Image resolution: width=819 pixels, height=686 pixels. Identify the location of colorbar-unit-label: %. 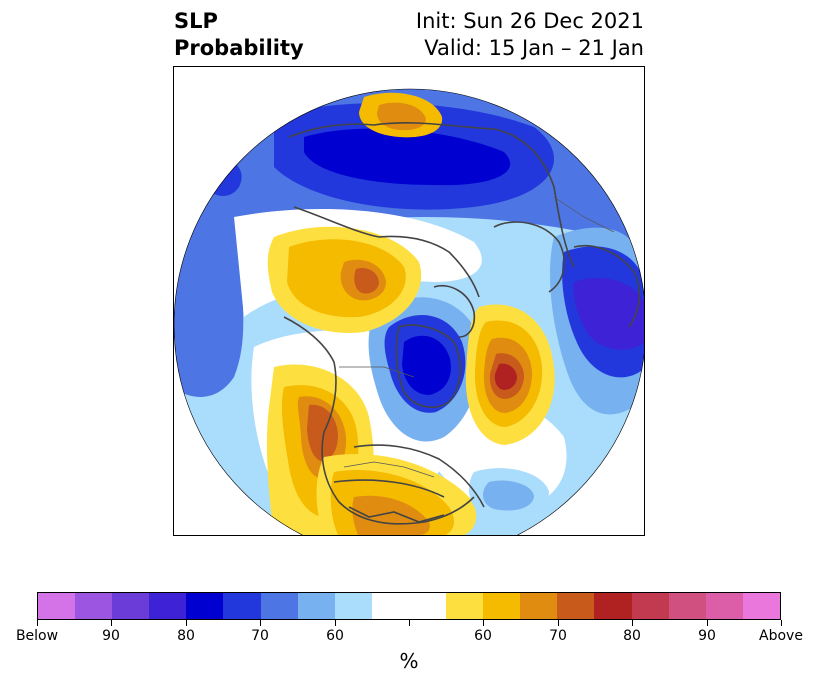
(409, 661).